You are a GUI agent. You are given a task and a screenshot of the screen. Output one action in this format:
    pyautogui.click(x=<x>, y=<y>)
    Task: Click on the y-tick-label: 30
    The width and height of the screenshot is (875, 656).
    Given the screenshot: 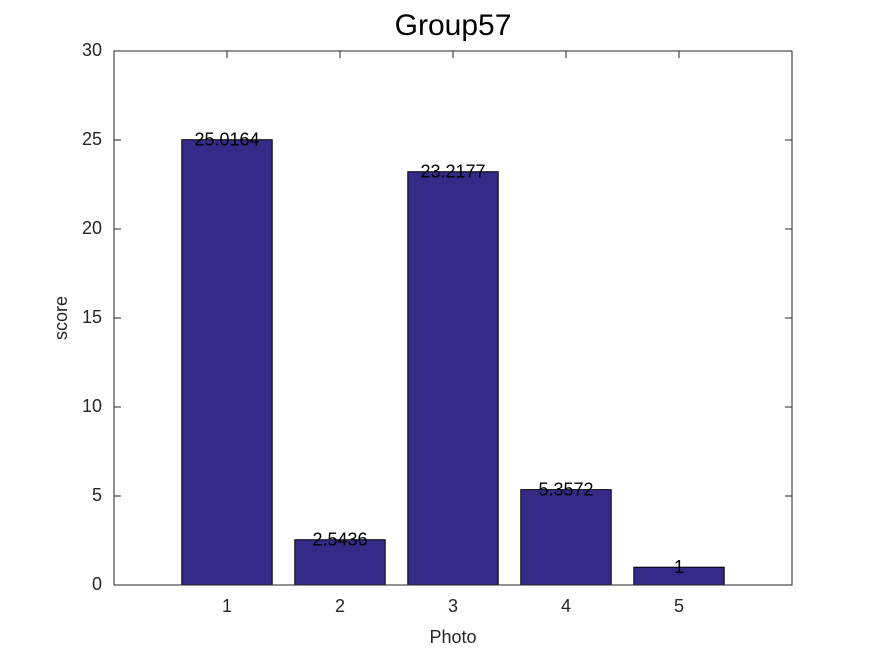 What is the action you would take?
    pyautogui.click(x=92, y=50)
    